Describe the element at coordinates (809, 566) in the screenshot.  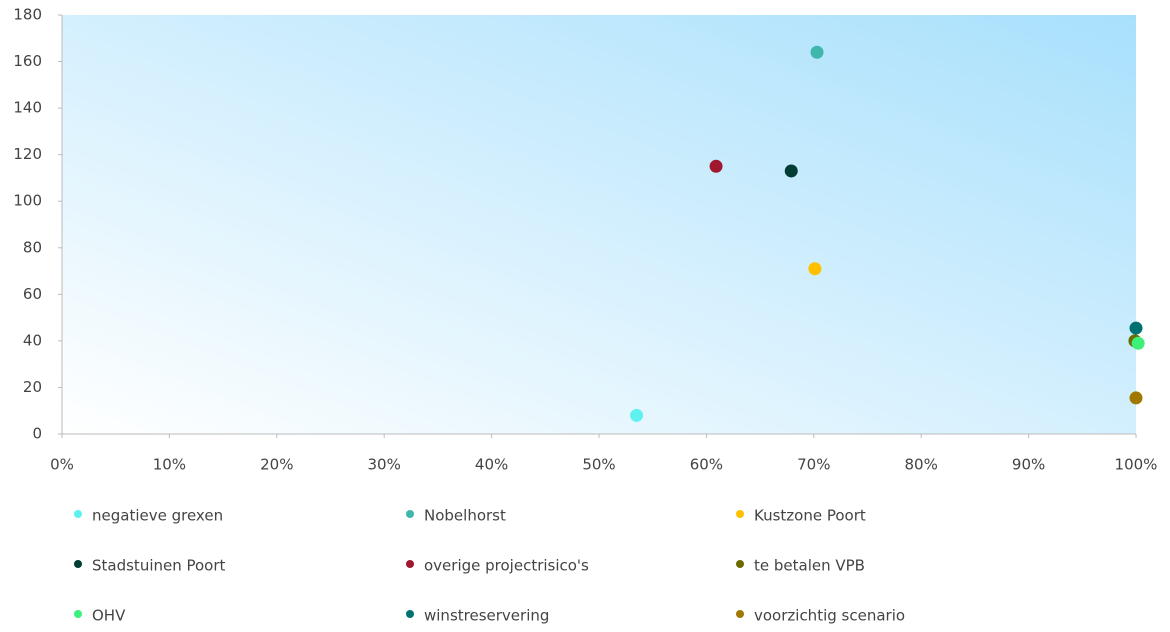
I see `legend-label: te betalen VPB` at that location.